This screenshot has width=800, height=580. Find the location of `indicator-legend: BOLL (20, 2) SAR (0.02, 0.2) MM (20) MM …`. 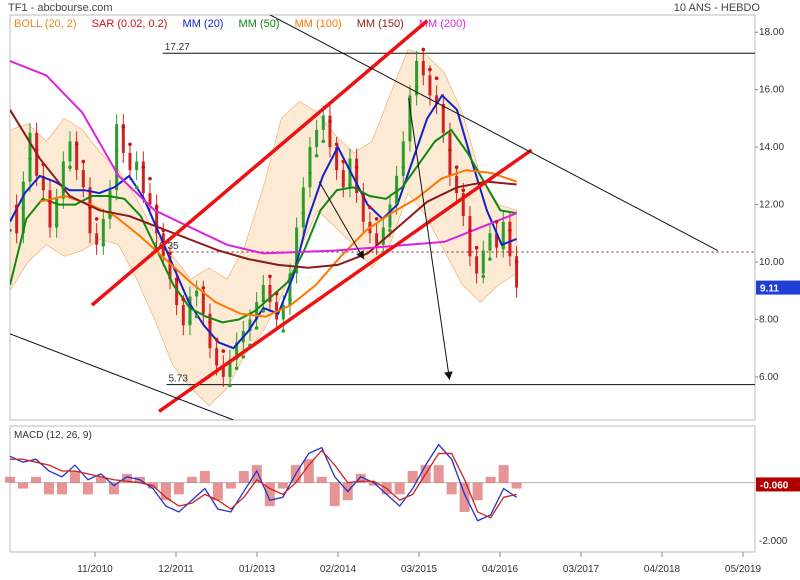

indicator-legend: BOLL (20, 2) SAR (0.02, 0.2) MM (20) MM … is located at coordinates (246, 24).